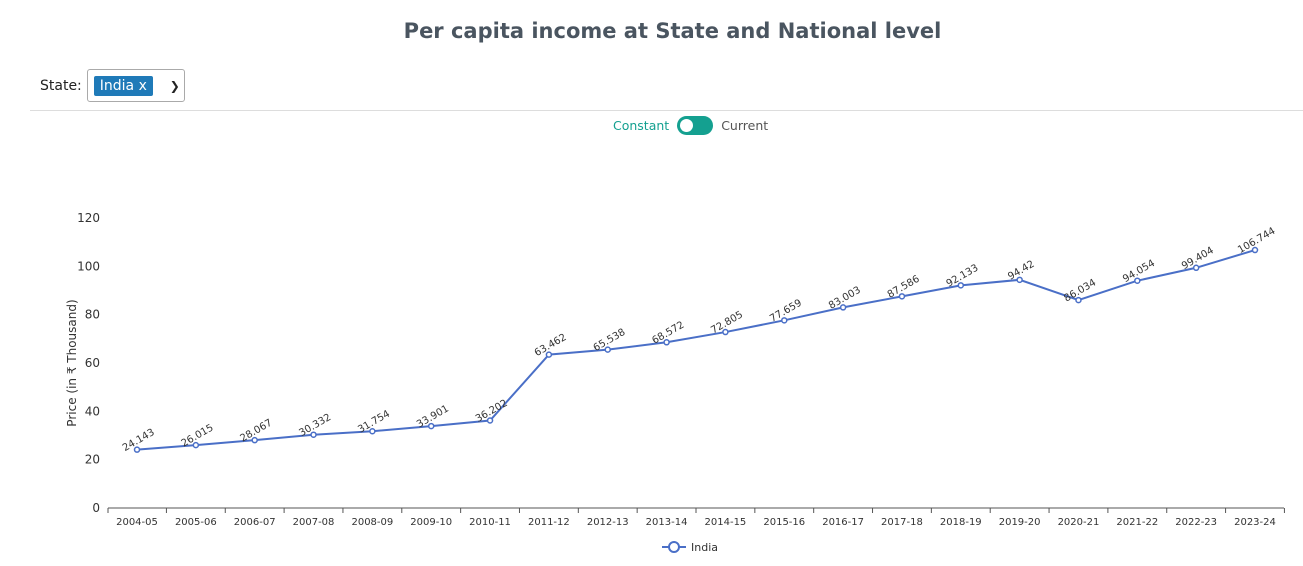 This screenshot has width=1303, height=566. Describe the element at coordinates (745, 125) in the screenshot. I see `toggle-label-current: Current` at that location.